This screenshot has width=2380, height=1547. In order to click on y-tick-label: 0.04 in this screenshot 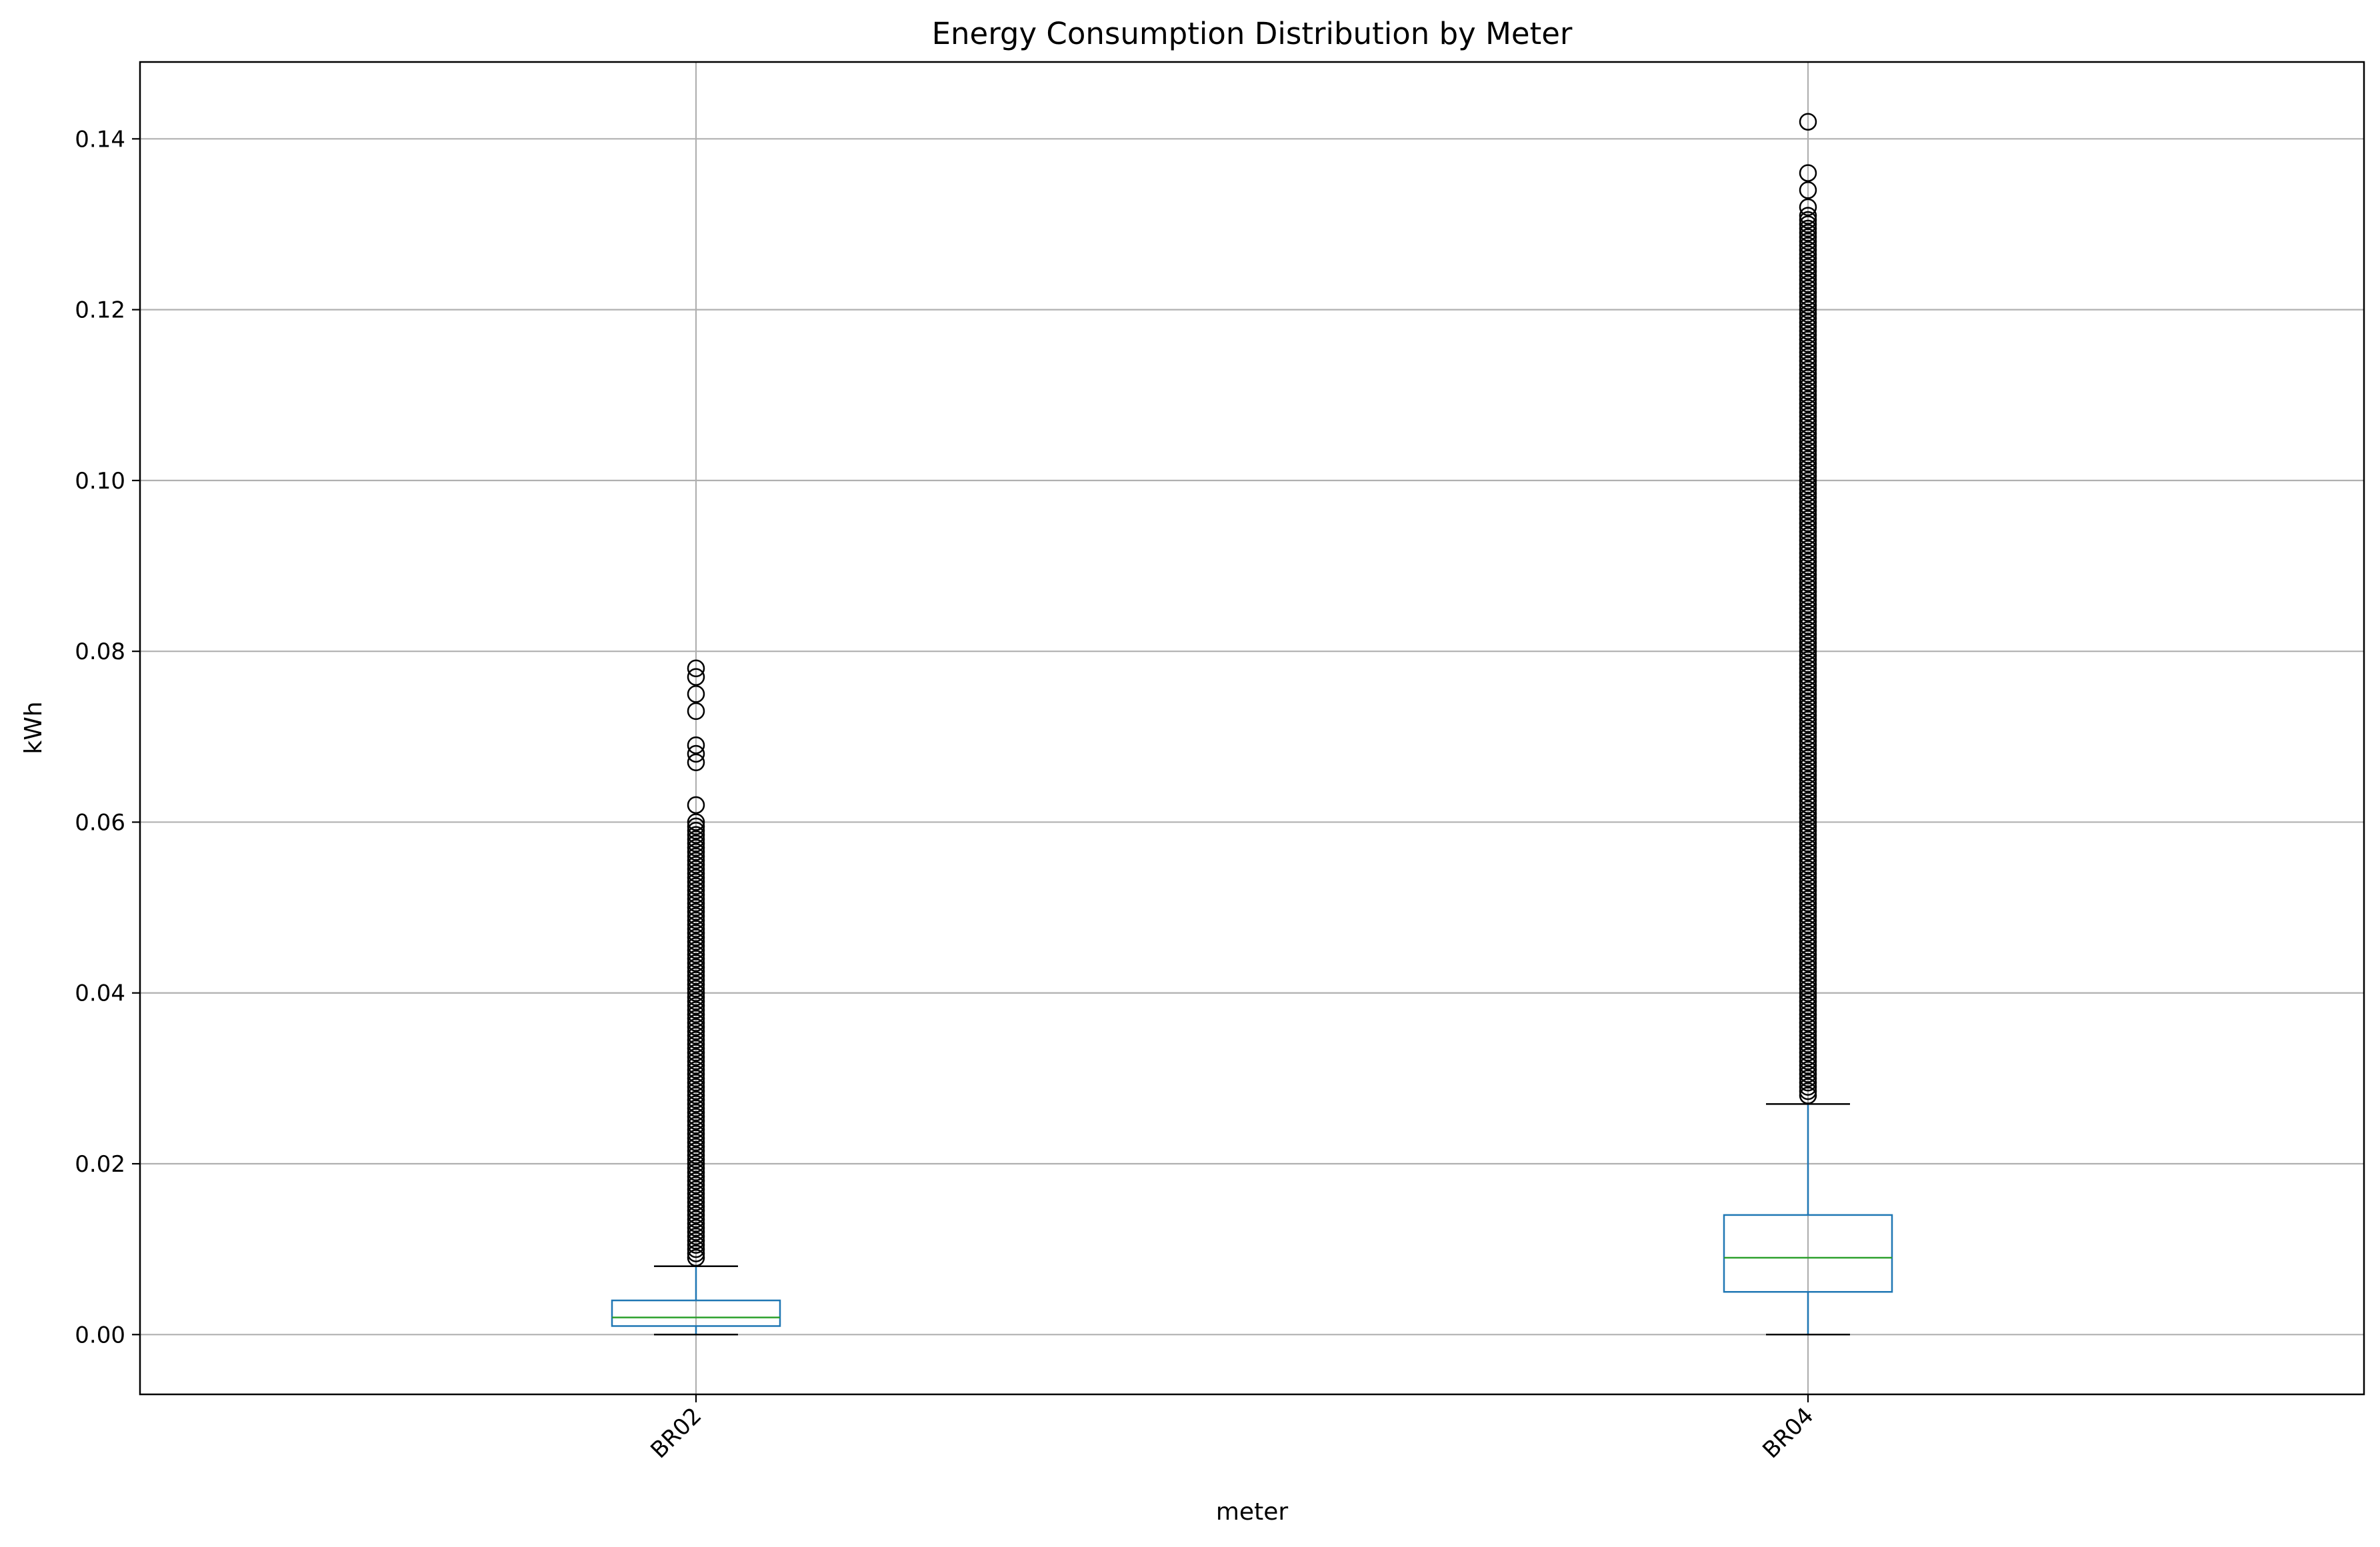, I will do `click(100, 994)`.